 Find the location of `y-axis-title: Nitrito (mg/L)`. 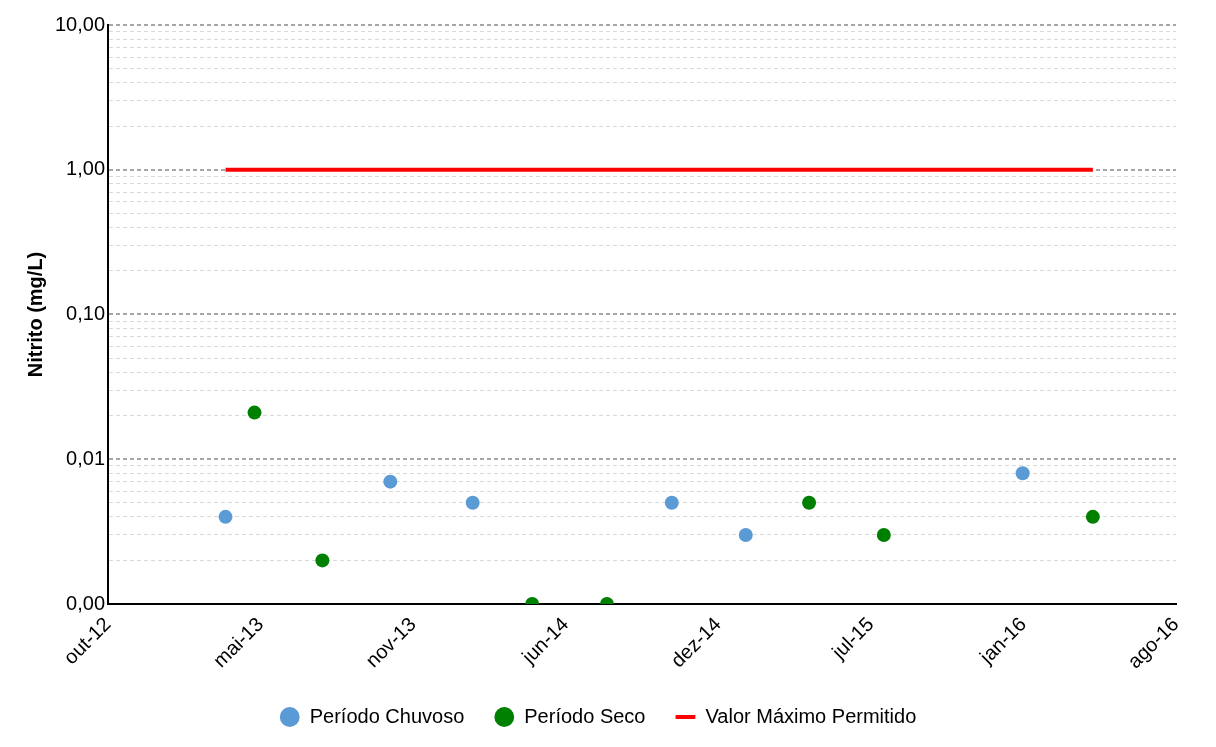

y-axis-title: Nitrito (mg/L) is located at coordinates (34, 314).